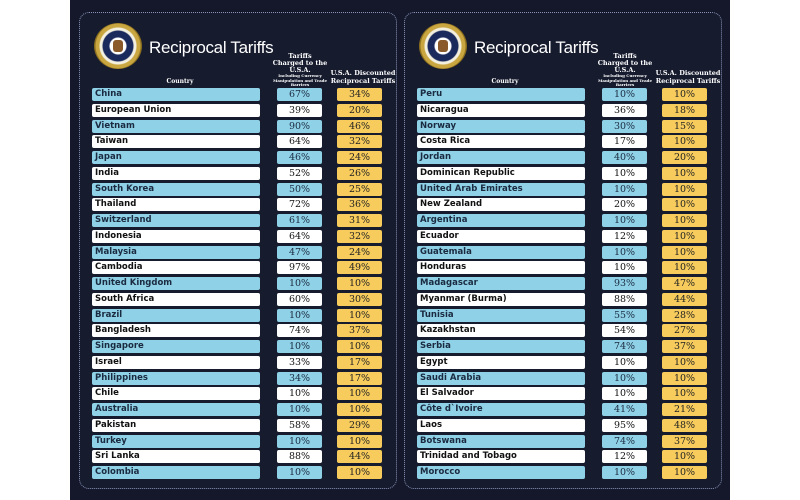 This screenshot has height=500, width=800. I want to click on table-row: Malaysia 47% 24%, so click(239, 252).